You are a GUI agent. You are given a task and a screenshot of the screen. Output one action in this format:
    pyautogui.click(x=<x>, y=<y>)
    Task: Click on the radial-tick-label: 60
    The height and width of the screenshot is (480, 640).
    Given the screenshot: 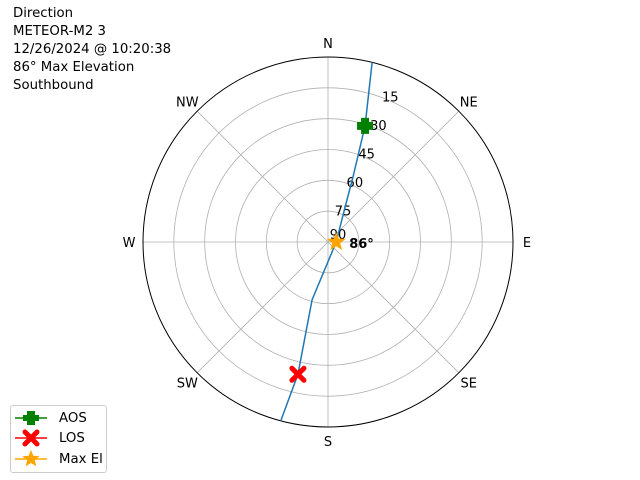 What is the action you would take?
    pyautogui.click(x=355, y=183)
    